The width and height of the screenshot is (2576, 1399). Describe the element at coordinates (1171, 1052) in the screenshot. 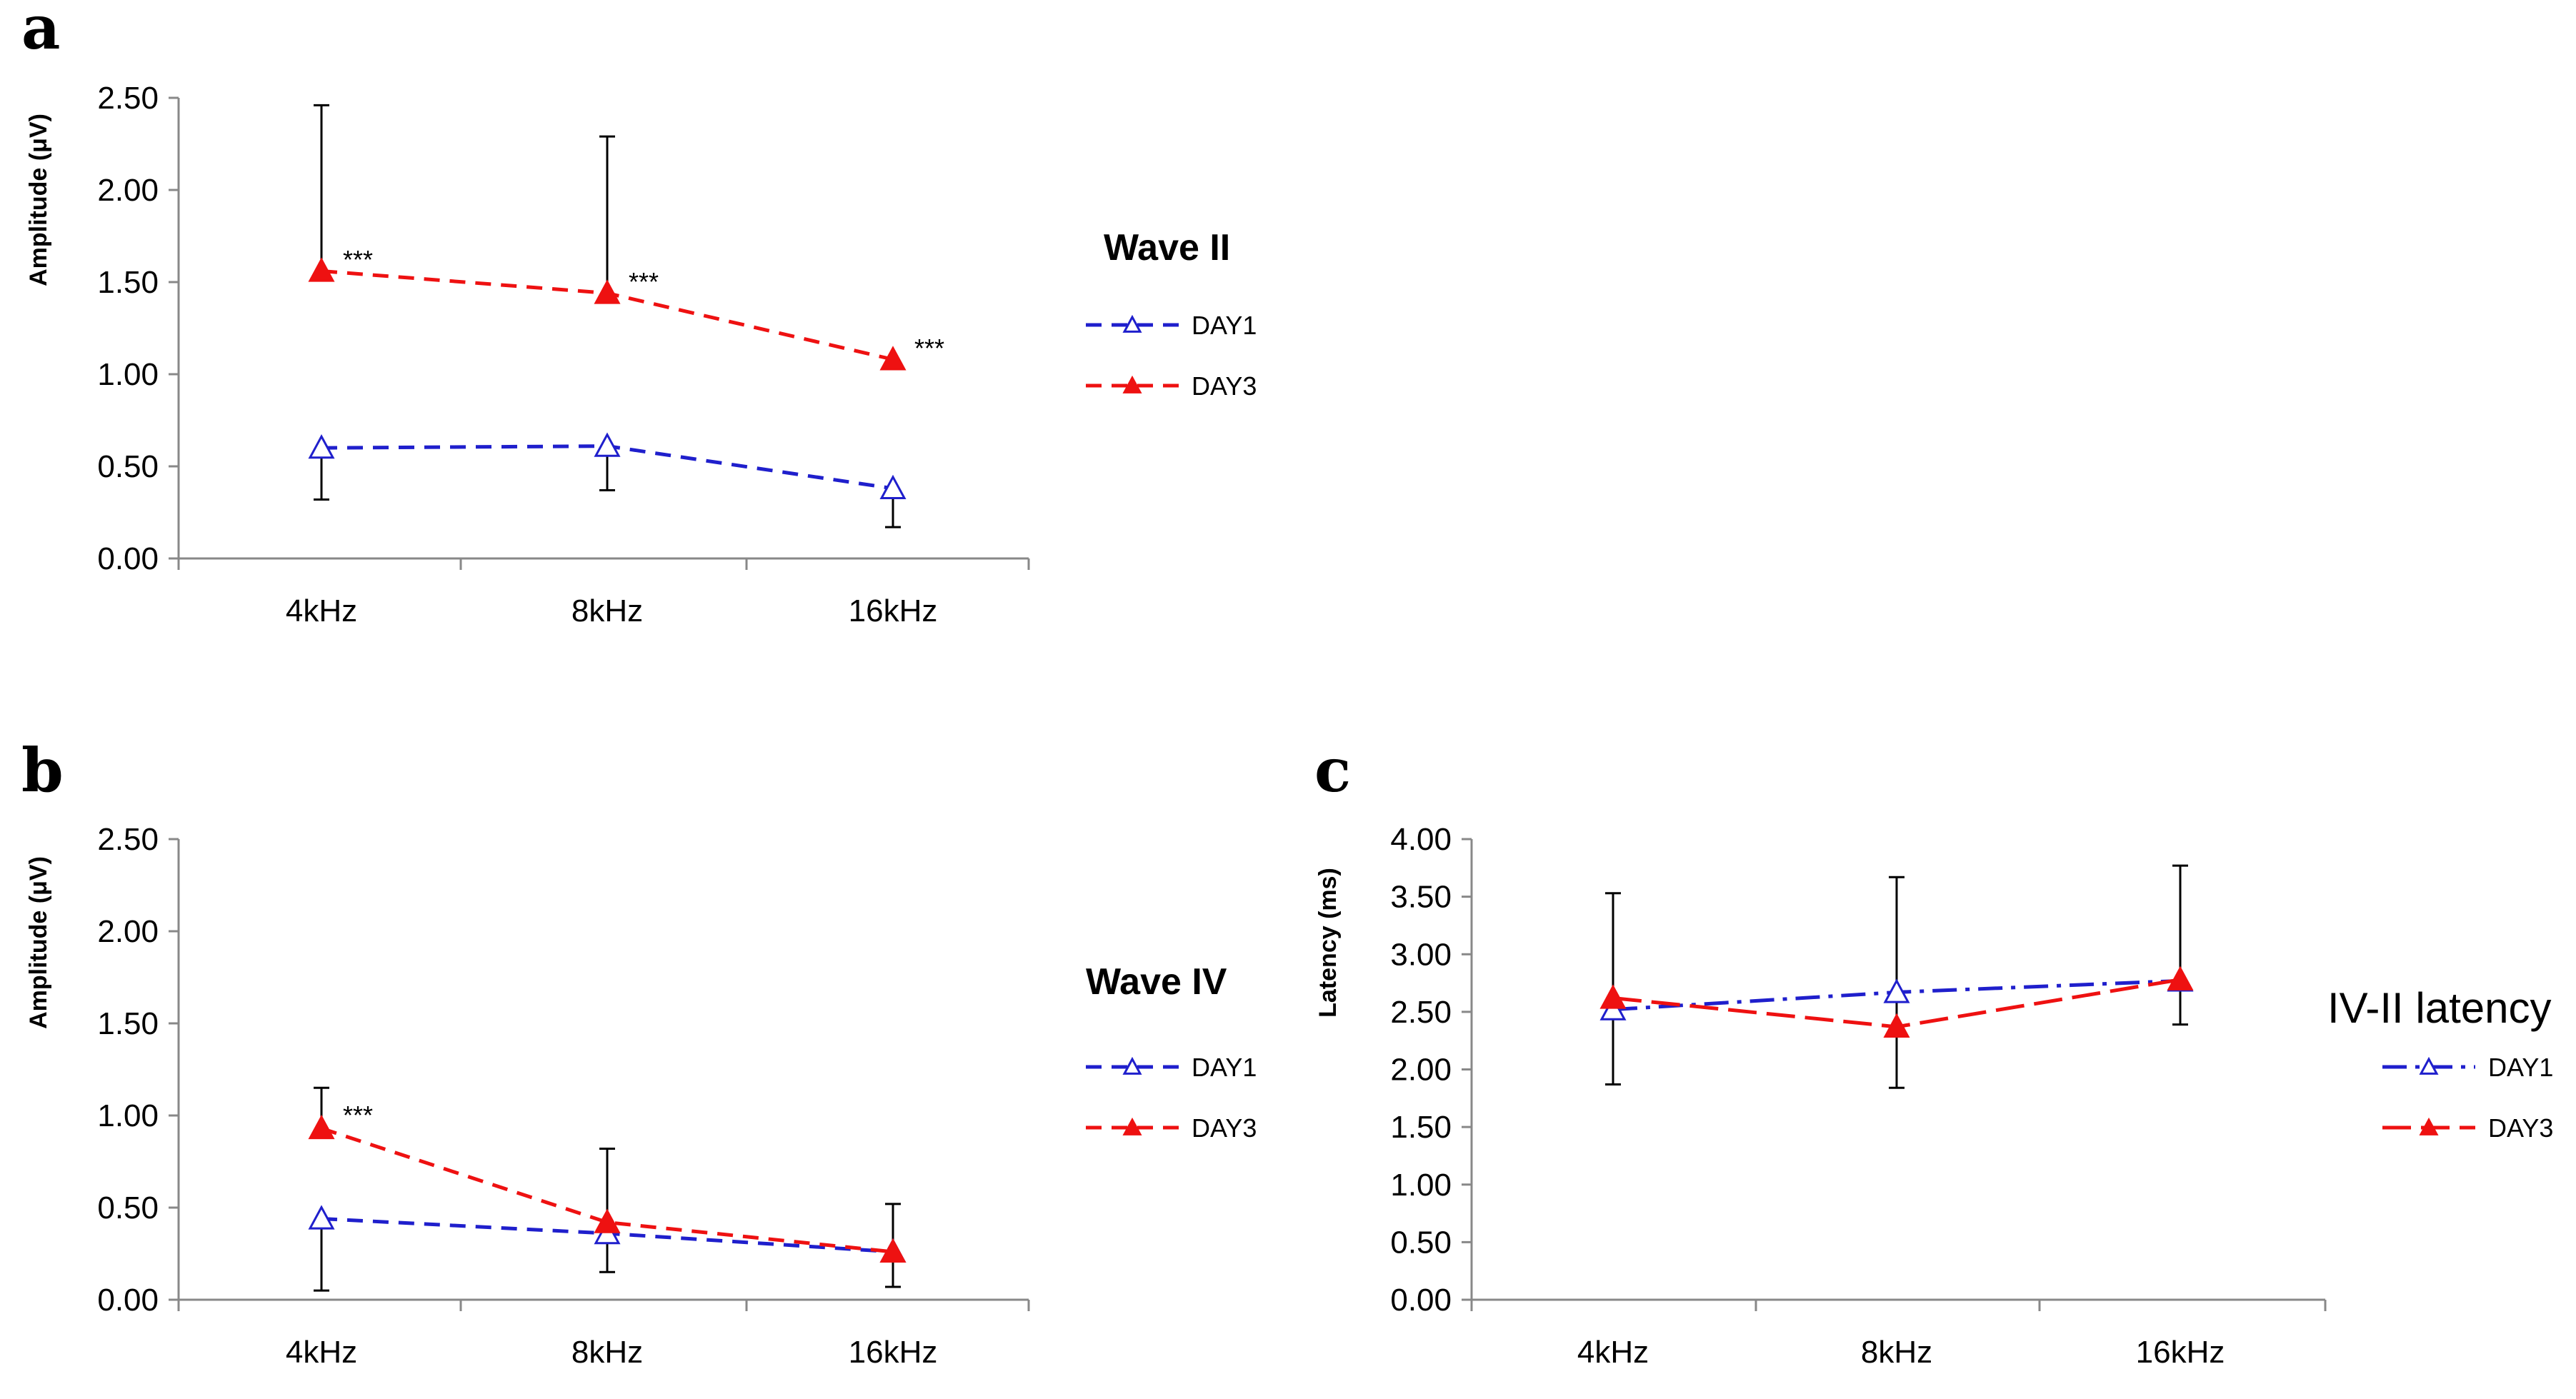

I see `legend: Wave IV DAY1 DAY3` at that location.